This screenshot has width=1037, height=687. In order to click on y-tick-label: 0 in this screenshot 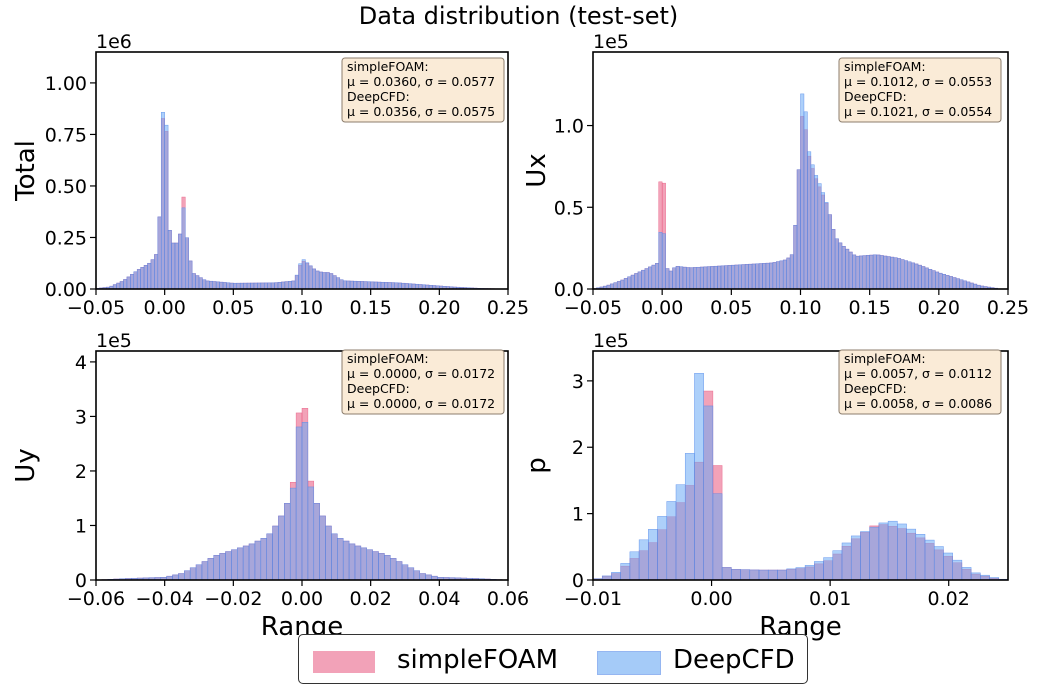, I will do `click(578, 581)`.